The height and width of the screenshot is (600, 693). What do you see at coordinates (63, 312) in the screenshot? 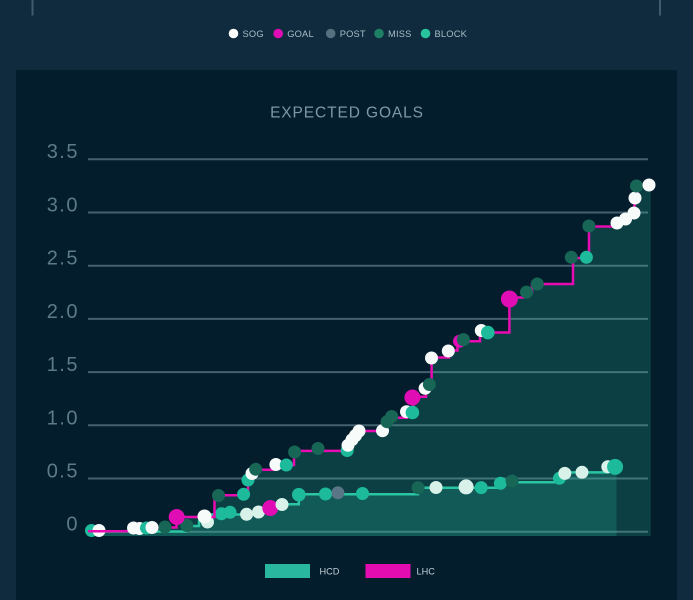
I see `svg-text: 2.0` at bounding box center [63, 312].